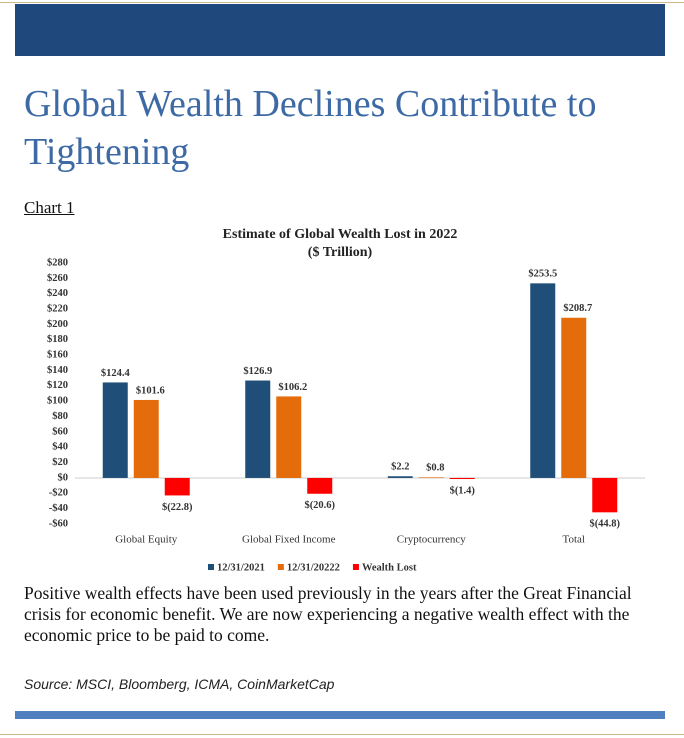 Image resolution: width=684 pixels, height=738 pixels. What do you see at coordinates (389, 567) in the screenshot?
I see `legend-label: Wealth Lost` at bounding box center [389, 567].